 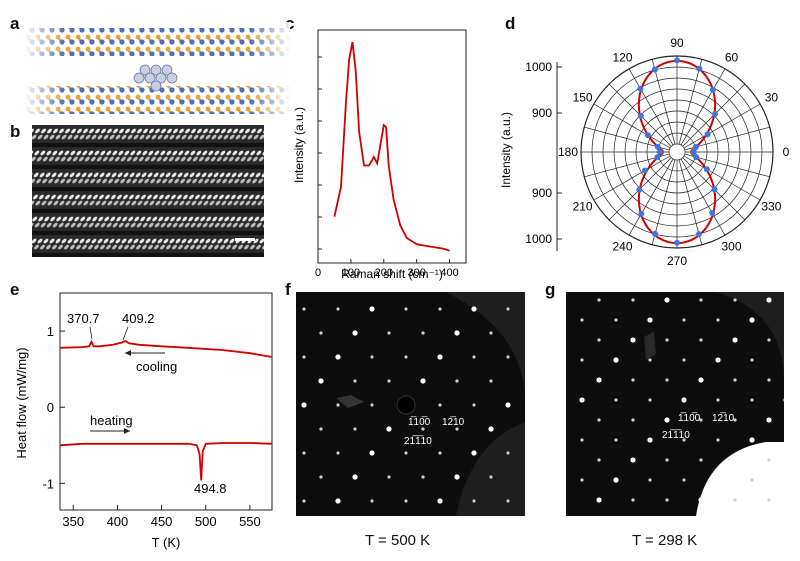 What do you see at coordinates (416, 273) in the screenshot?
I see `raman-x-tick-label: 300` at bounding box center [416, 273].